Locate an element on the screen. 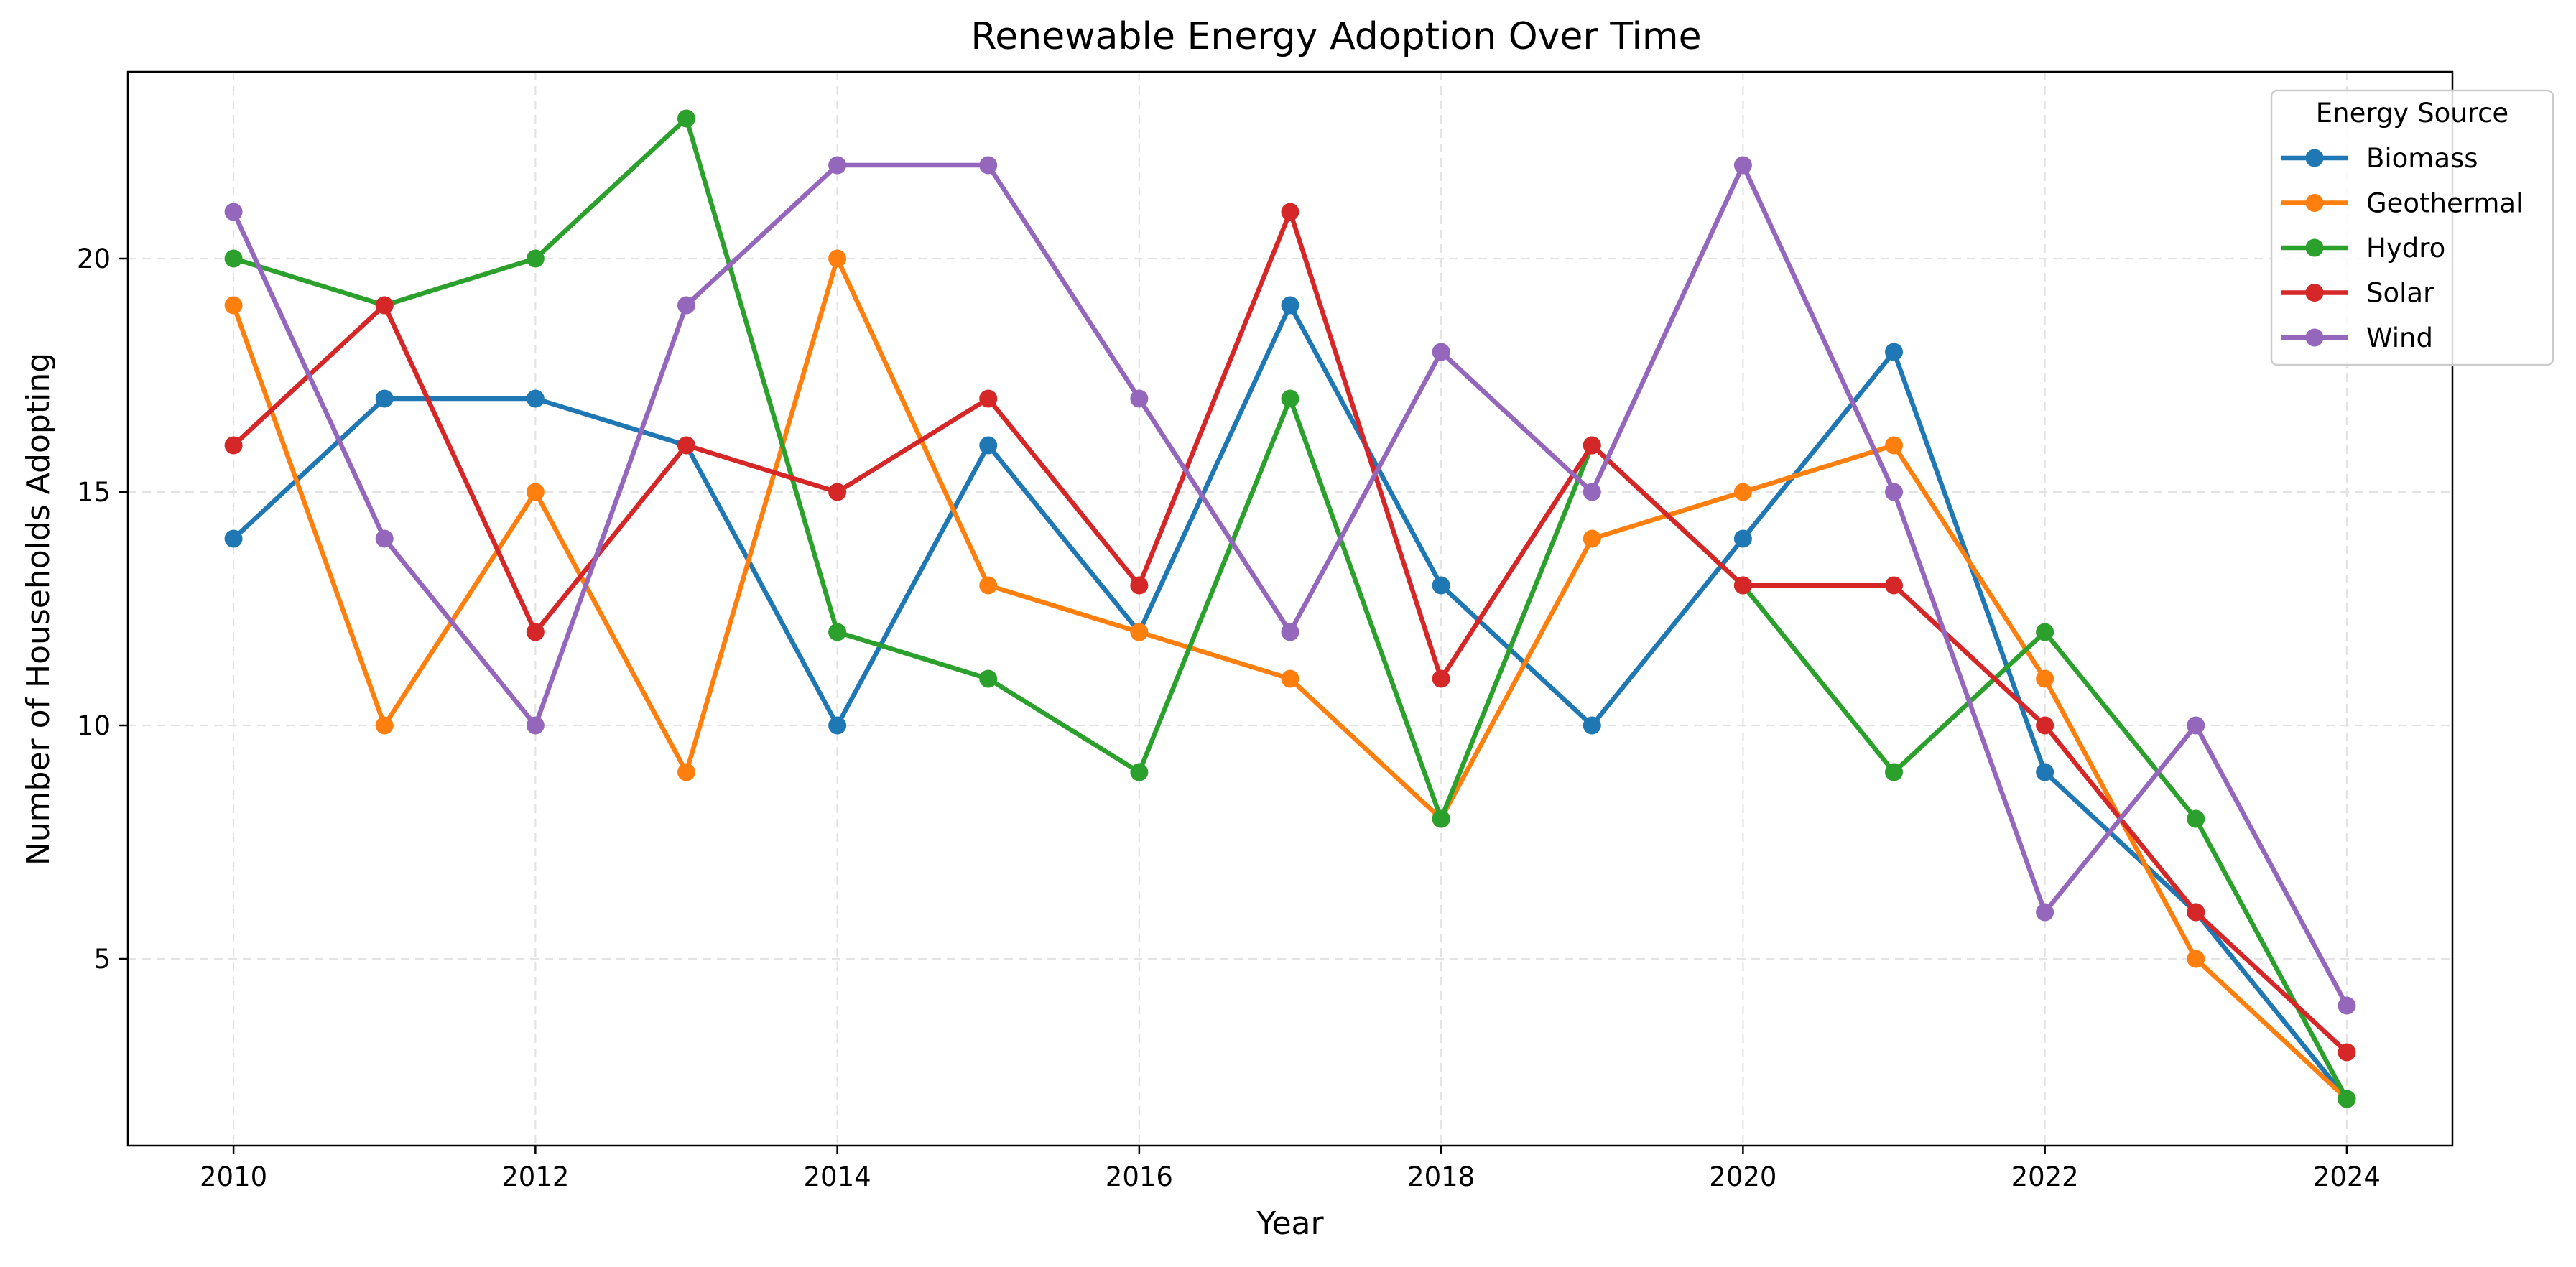 Image resolution: width=2576 pixels, height=1267 pixels. legend-items: Biomass Geothermal Hydro Solar Wind is located at coordinates (2402, 248).